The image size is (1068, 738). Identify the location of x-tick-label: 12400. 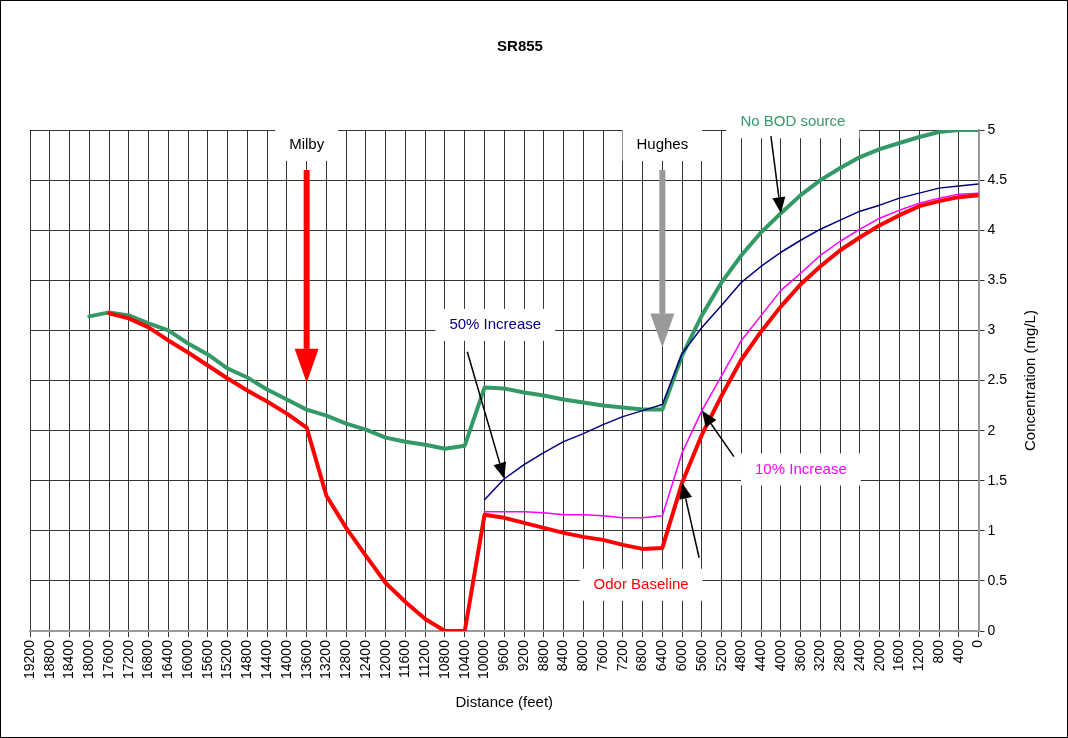
(364, 659).